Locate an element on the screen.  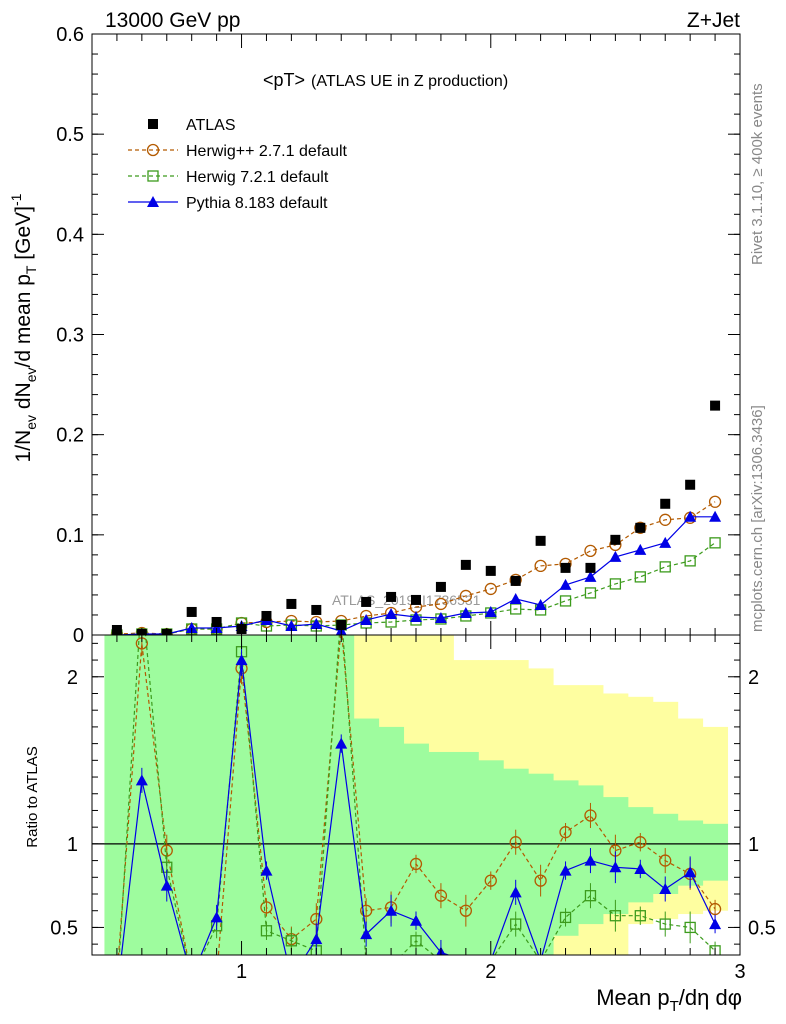
legend-marker-atlas is located at coordinates (153, 124).